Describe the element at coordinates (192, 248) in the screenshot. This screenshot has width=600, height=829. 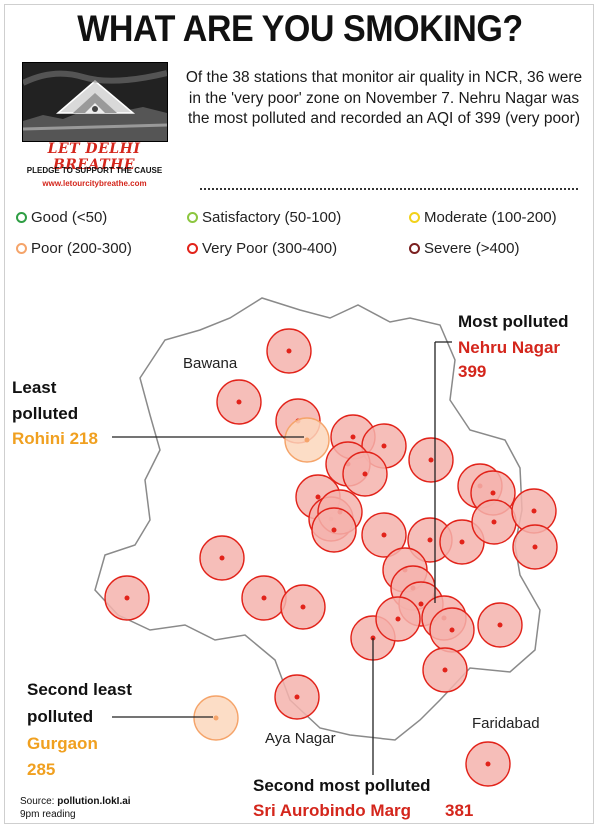
I see `very-poor-marker-icon` at that location.